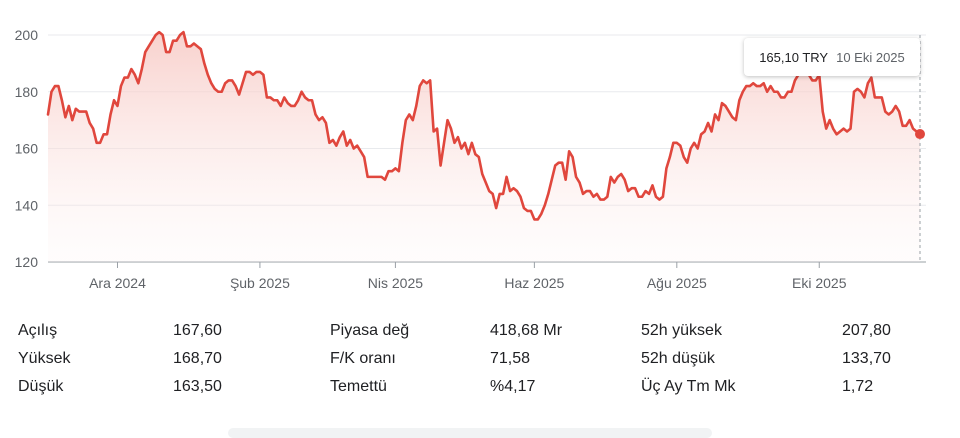  I want to click on stat-label-open: Açılış, so click(38, 330).